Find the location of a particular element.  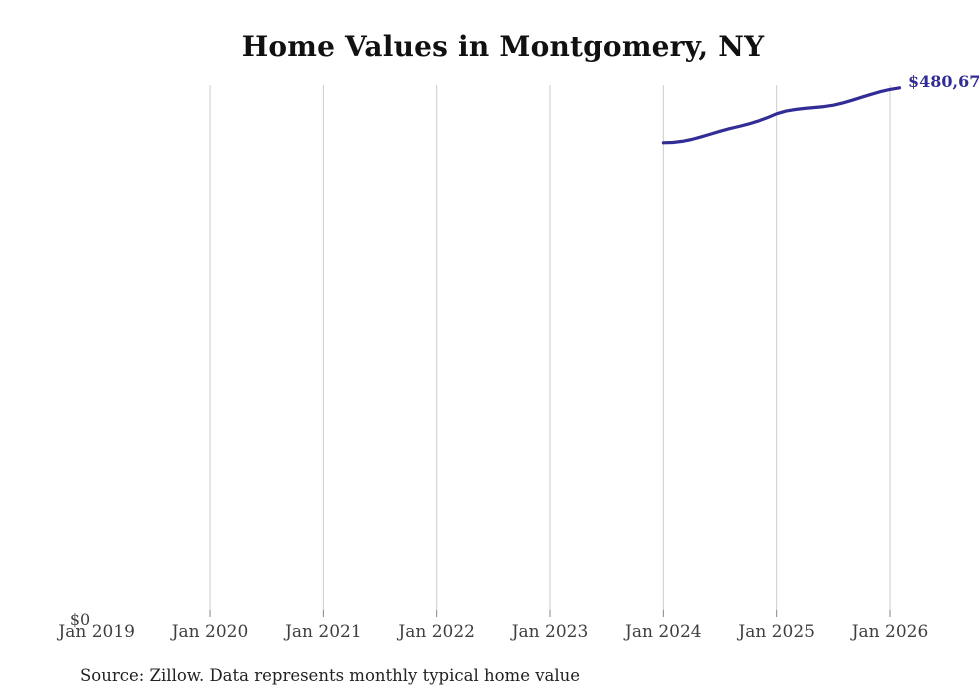

x-tick-label: Jan 2024 is located at coordinates (663, 632).